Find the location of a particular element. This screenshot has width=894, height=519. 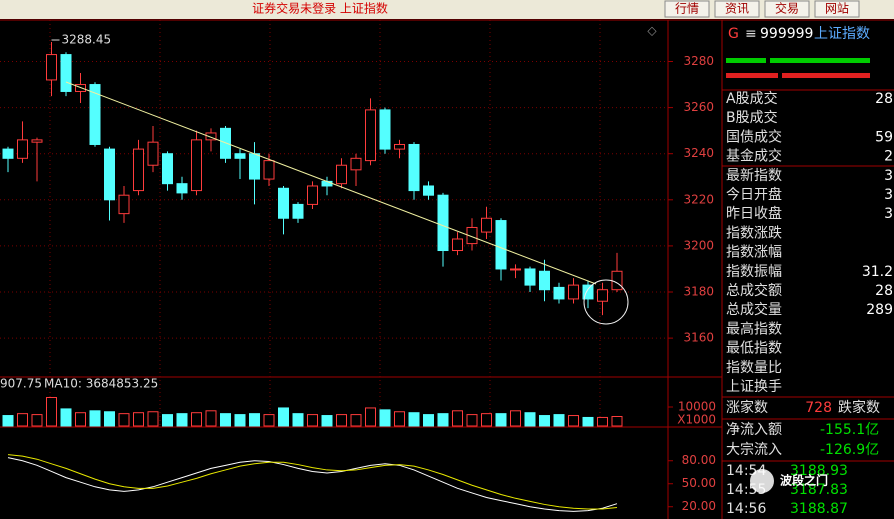

nav-button-label: 交易 is located at coordinates (787, 8).